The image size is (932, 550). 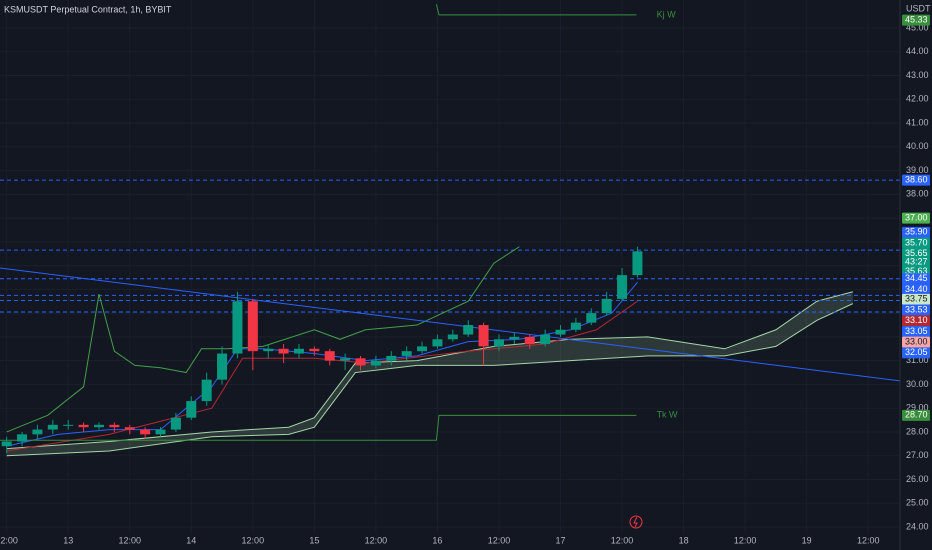 I want to click on y-tick-label: 30.00, so click(x=917, y=384).